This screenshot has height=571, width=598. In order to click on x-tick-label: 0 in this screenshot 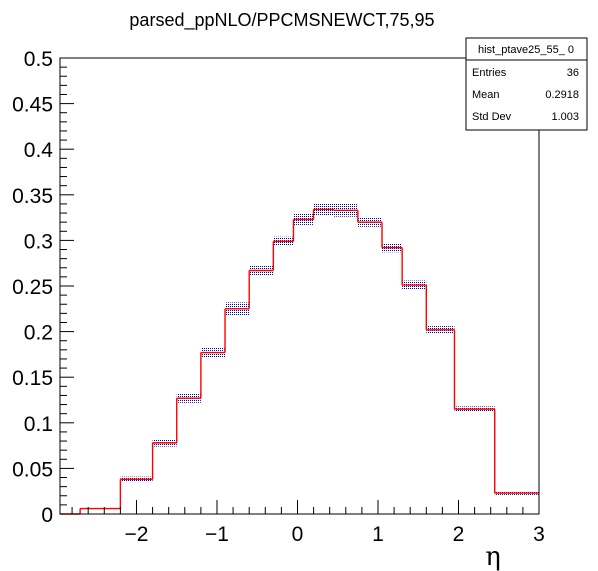, I will do `click(298, 534)`.